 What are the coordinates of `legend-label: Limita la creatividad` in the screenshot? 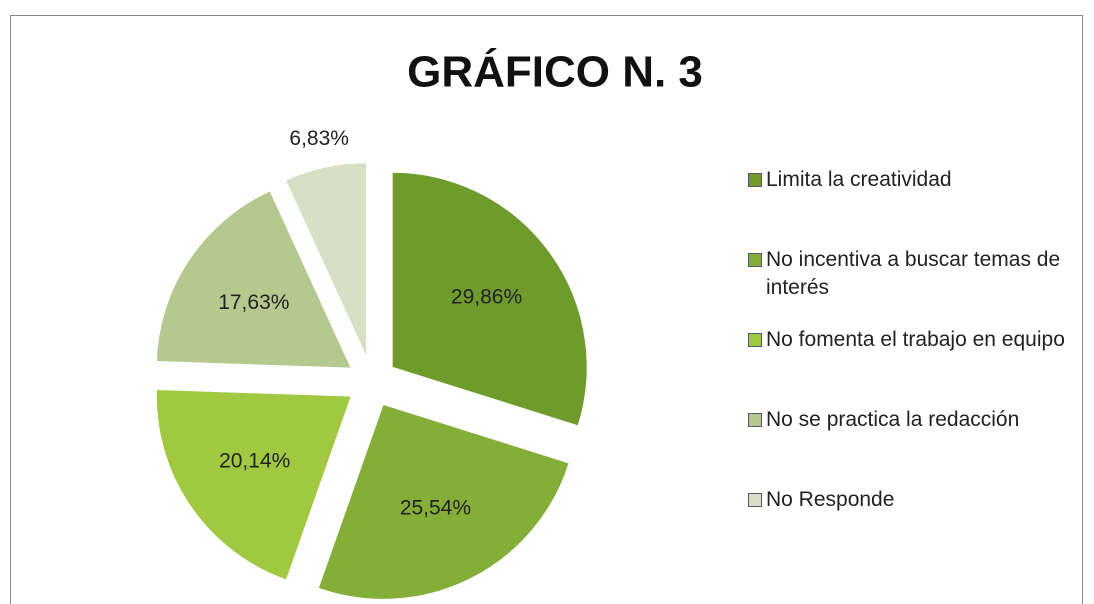 It's located at (859, 179).